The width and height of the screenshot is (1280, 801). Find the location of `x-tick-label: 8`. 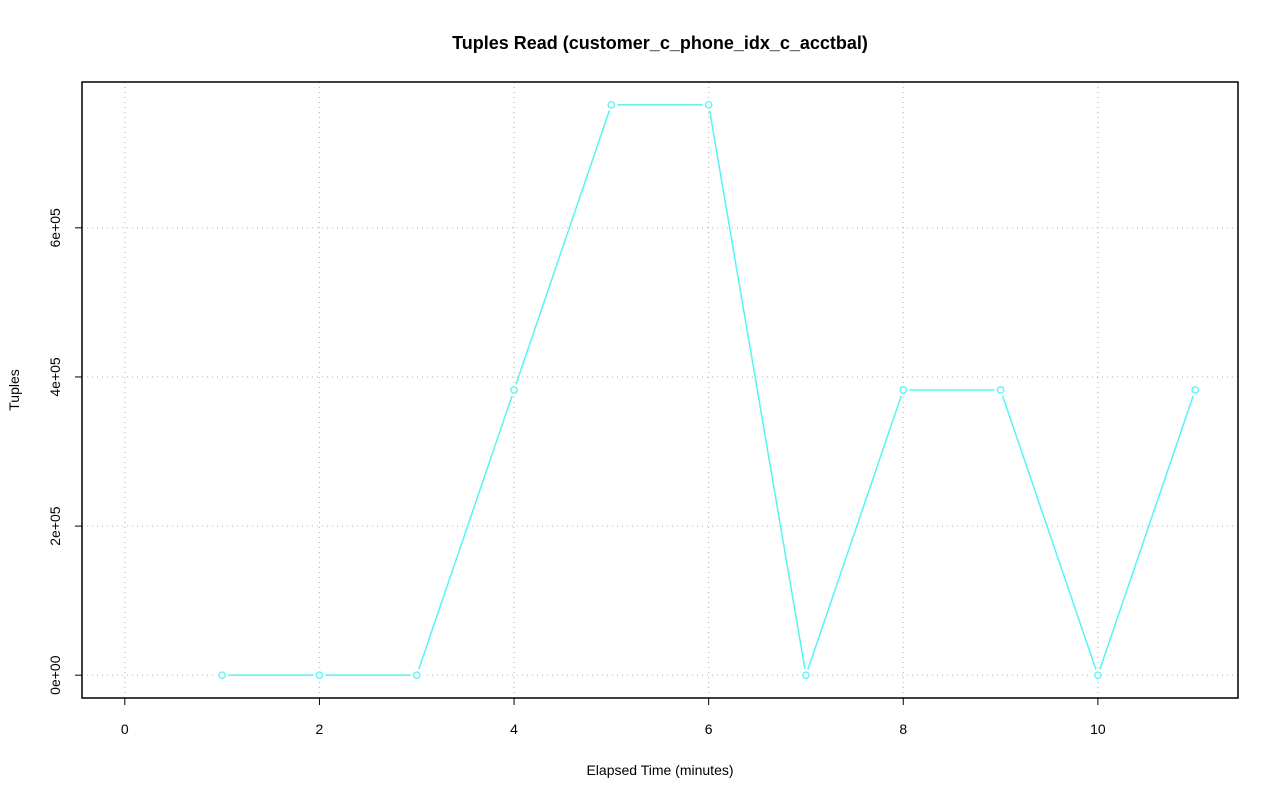

x-tick-label: 8 is located at coordinates (903, 729).